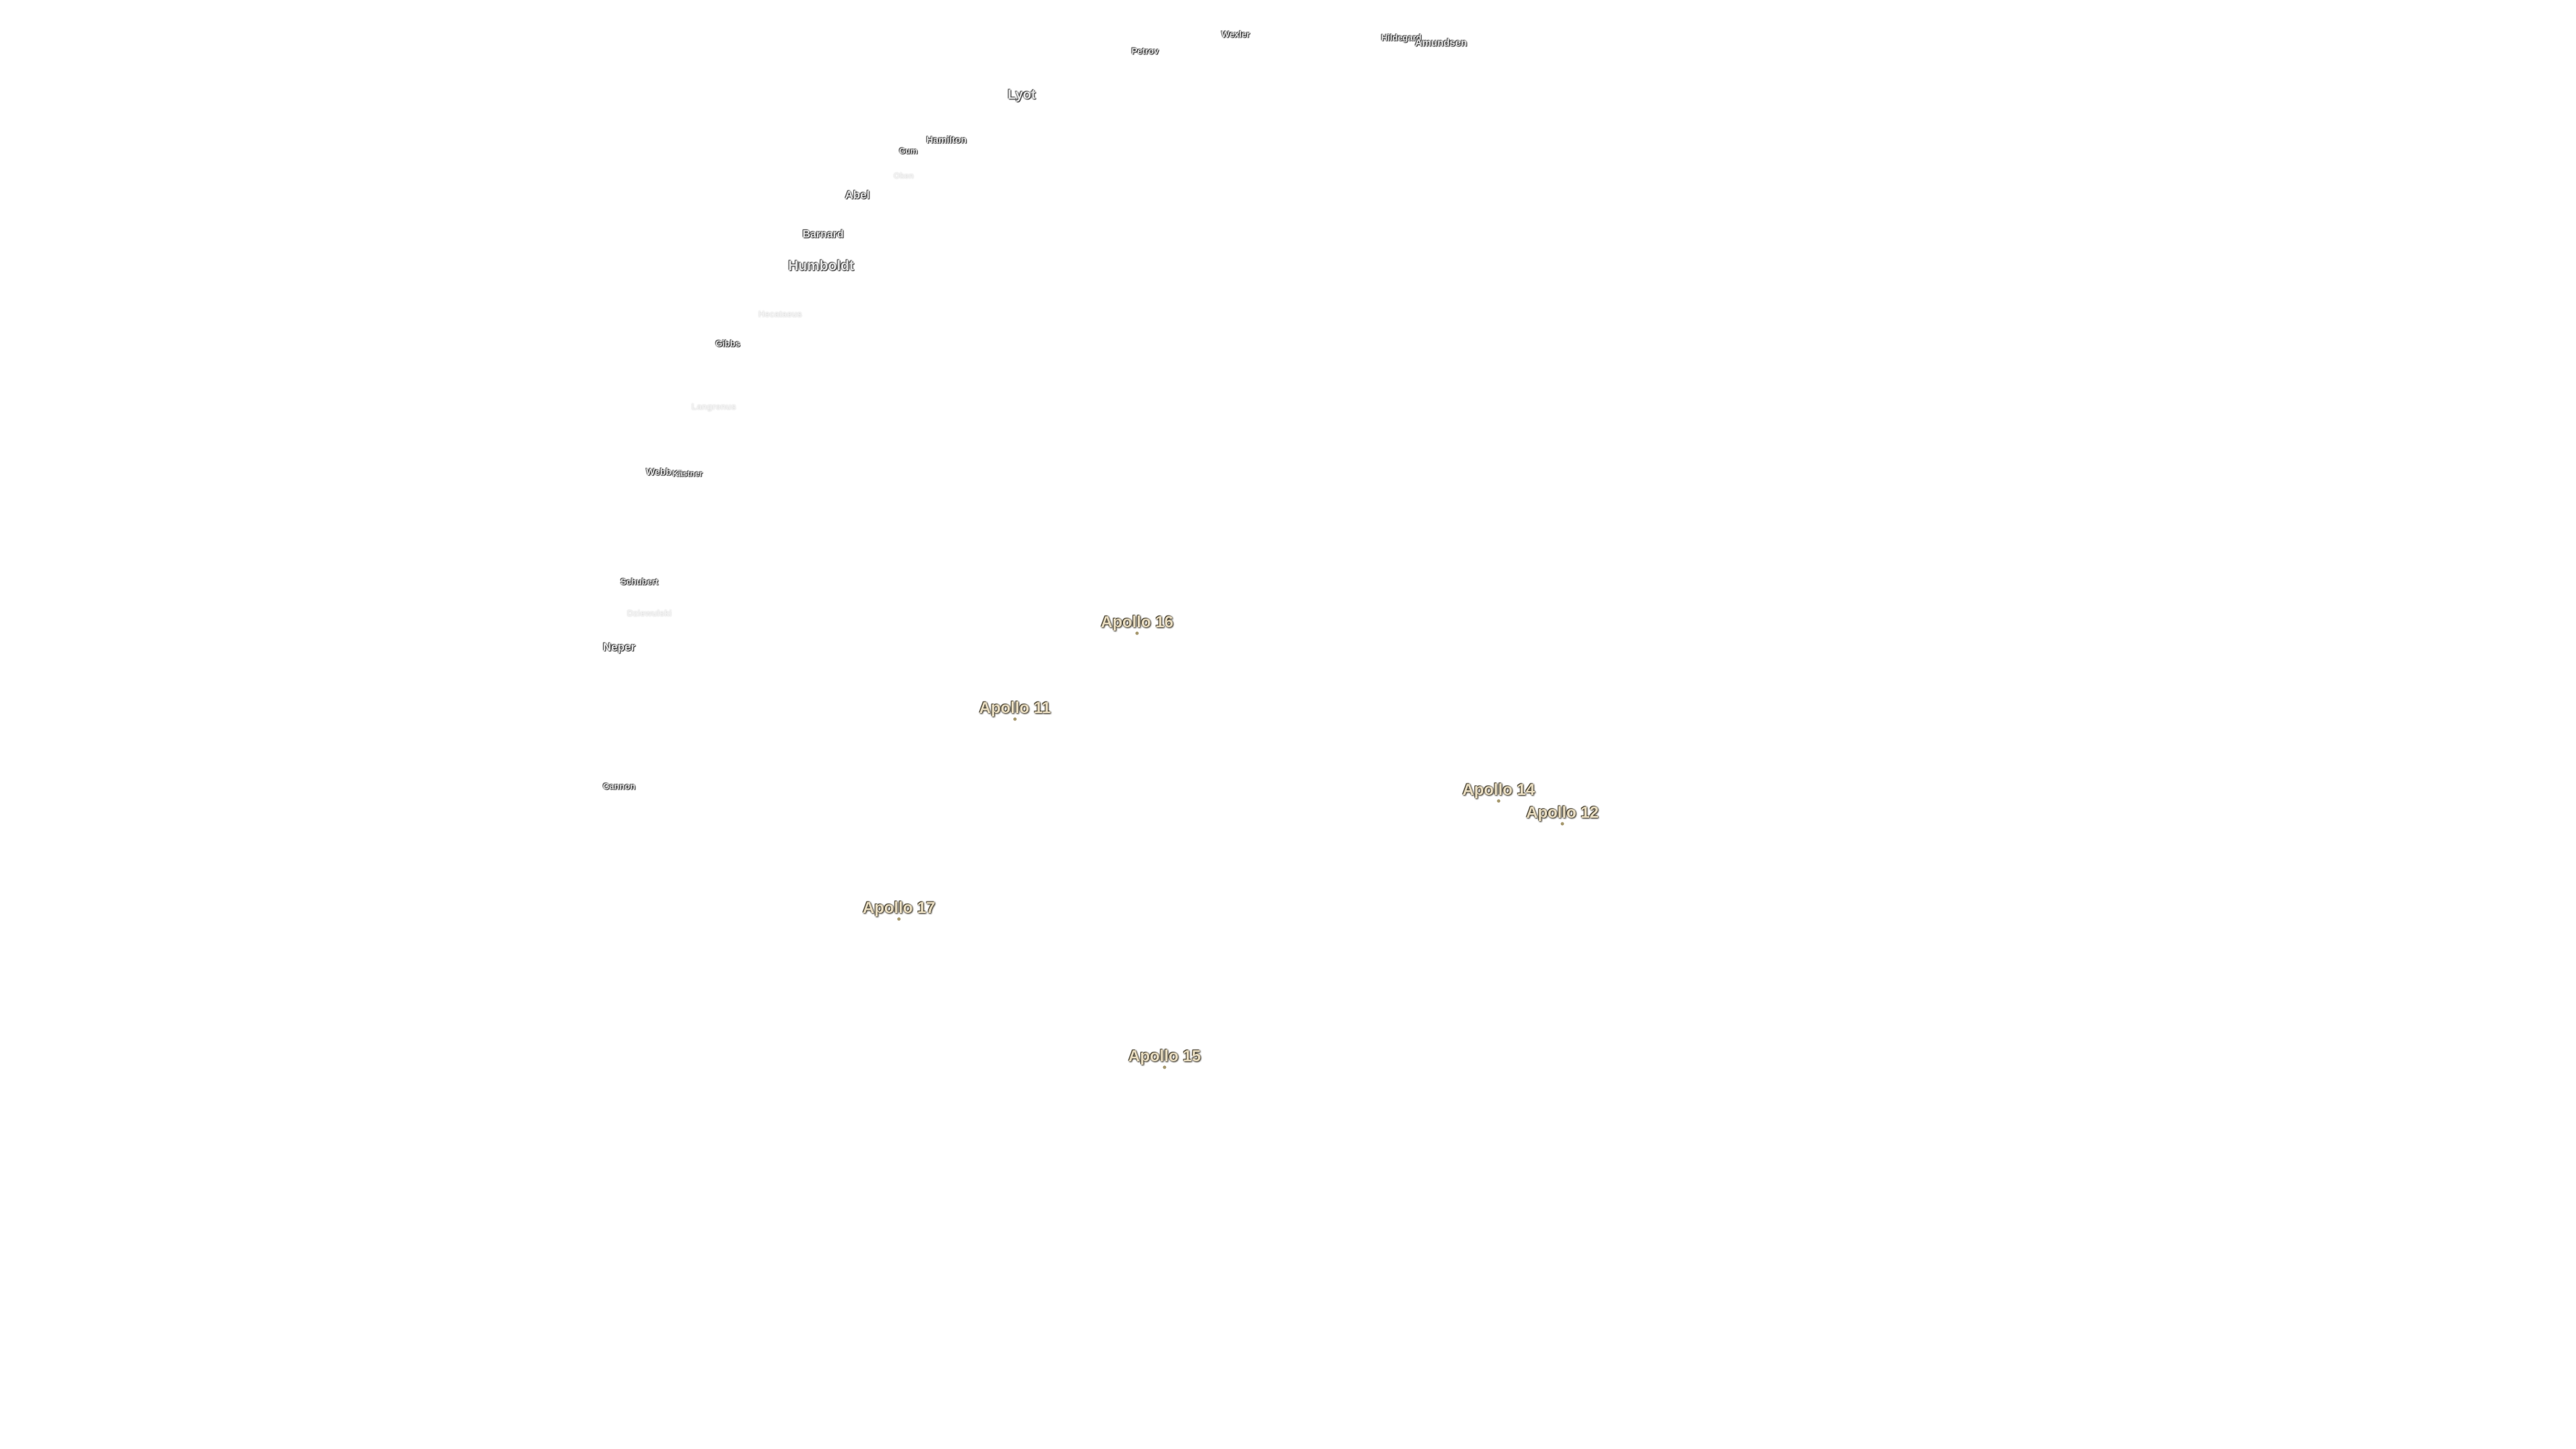 This screenshot has height=1449, width=2576. Describe the element at coordinates (821, 266) in the screenshot. I see `crater-label: Humboldt` at that location.